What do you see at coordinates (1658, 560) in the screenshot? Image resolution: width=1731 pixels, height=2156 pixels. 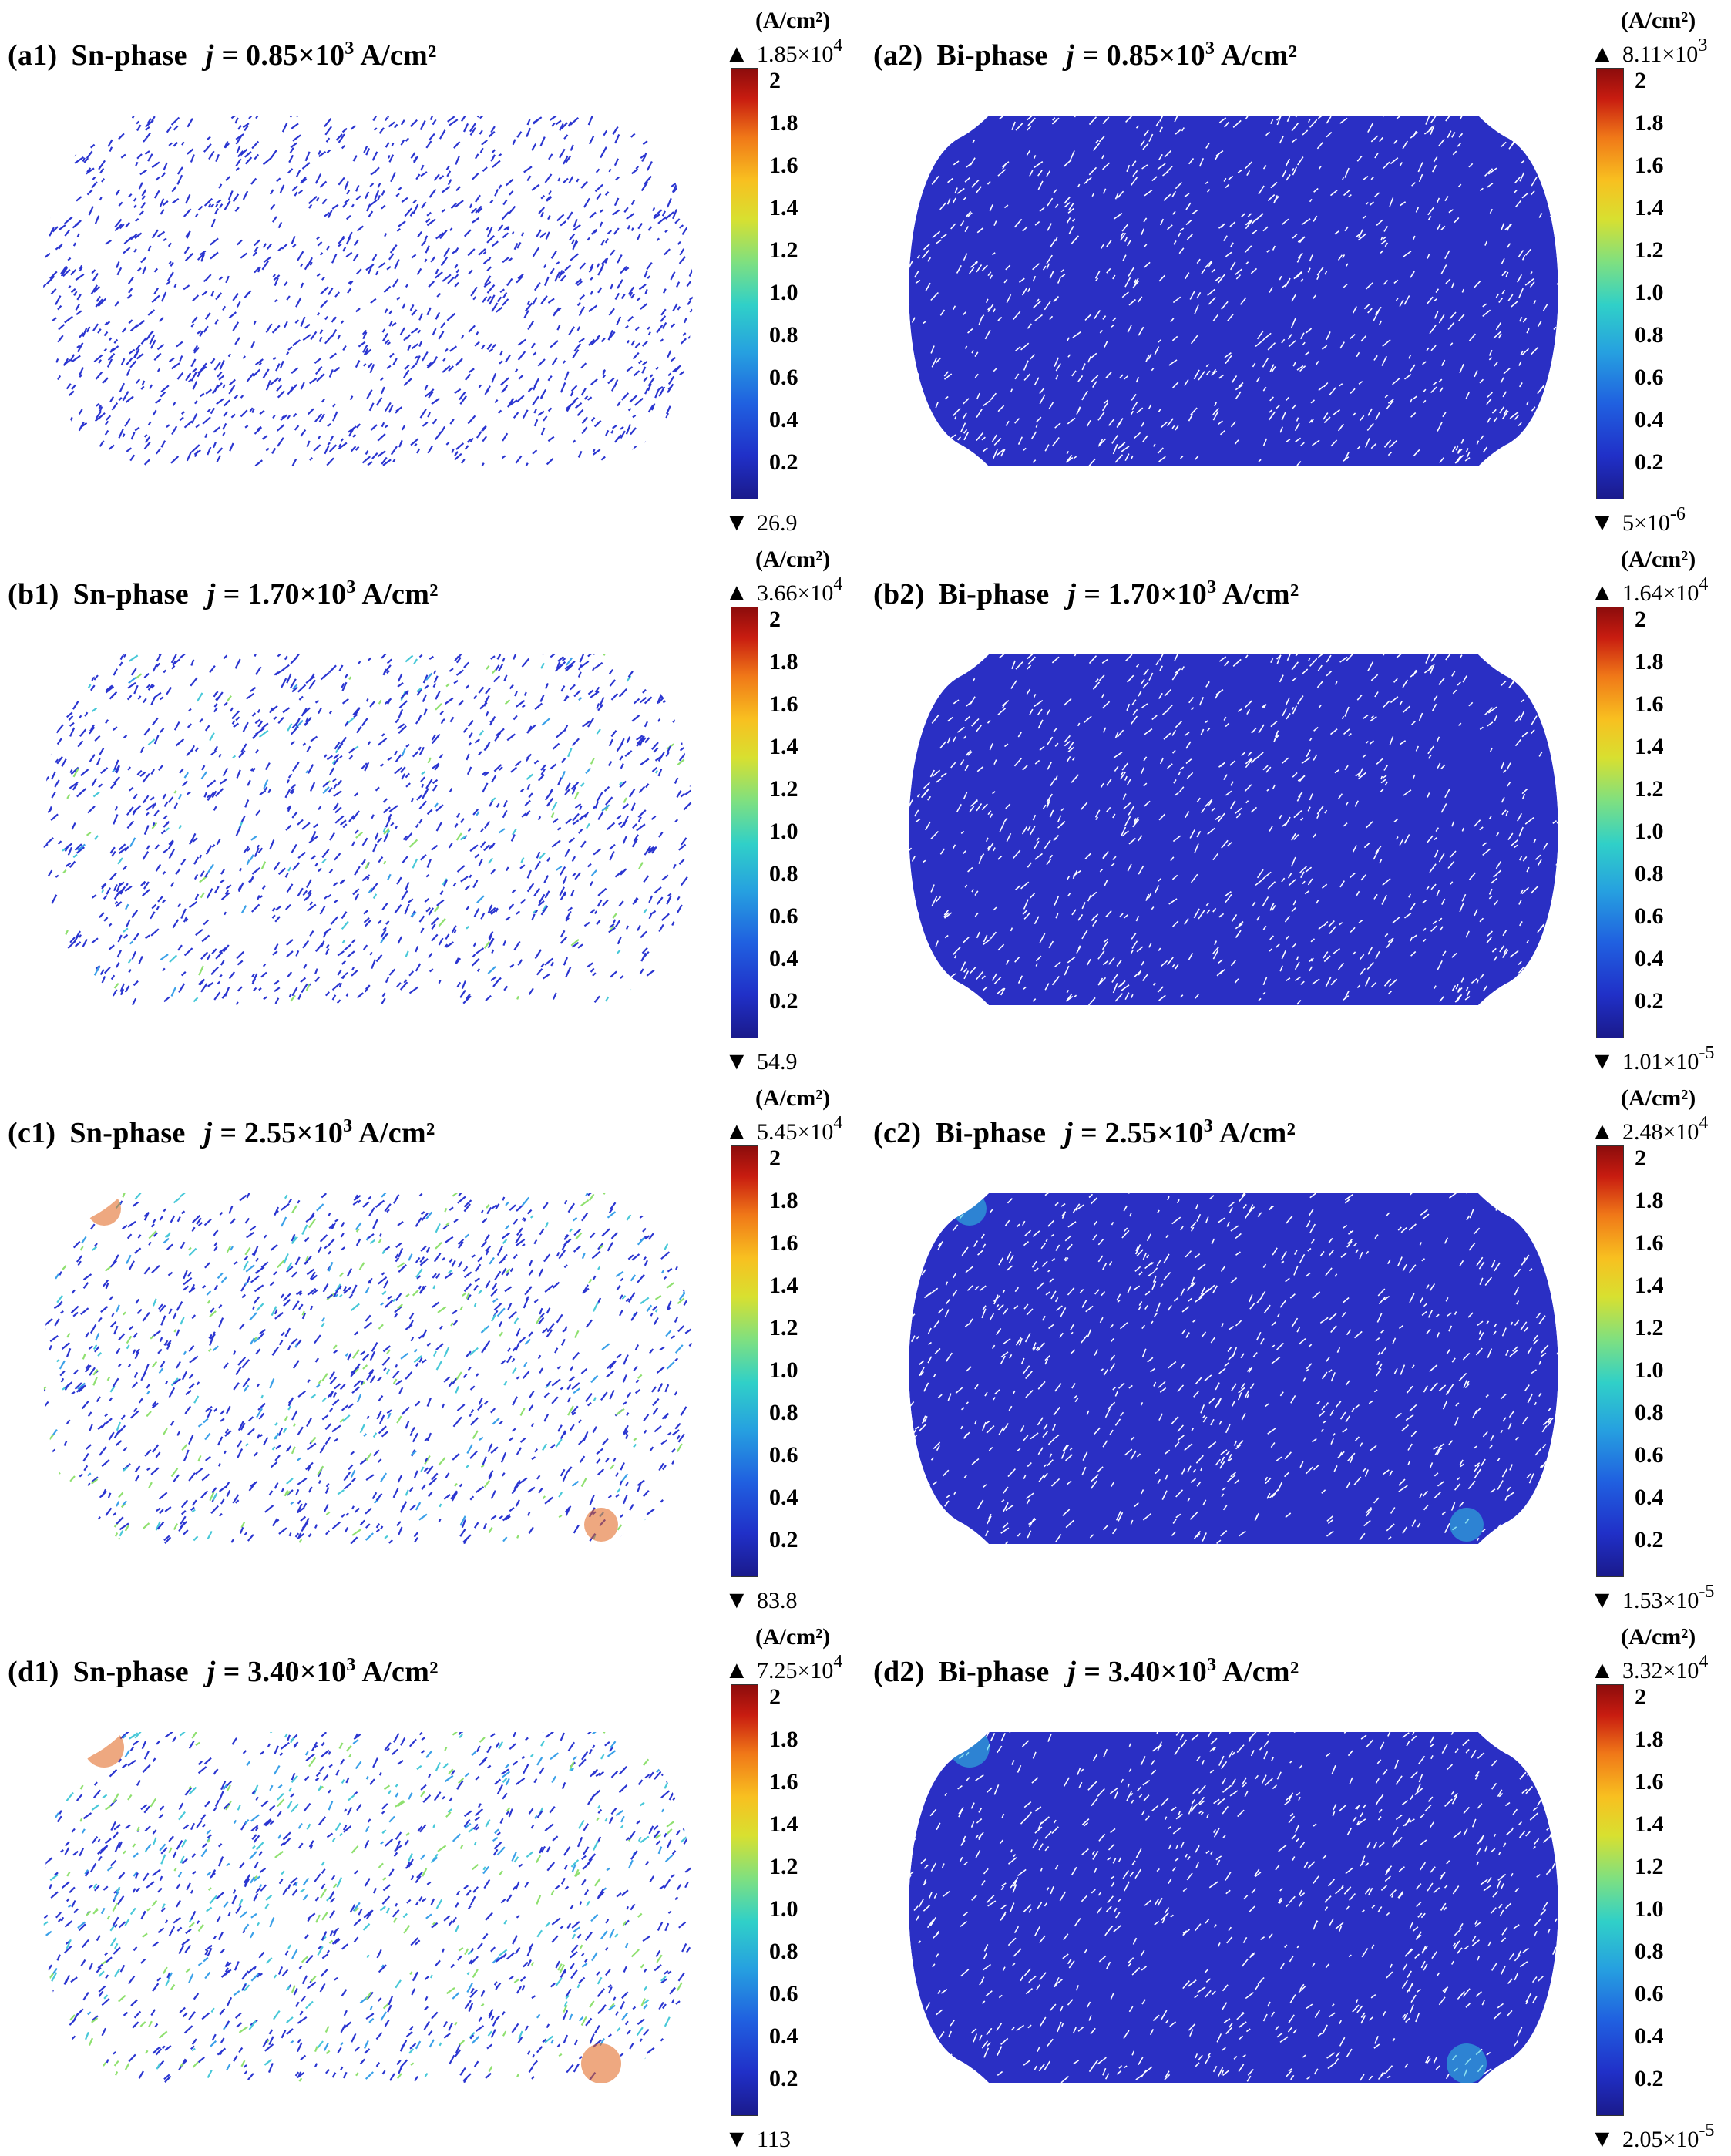 I see `colorbar-unit: (A/cm²)` at bounding box center [1658, 560].